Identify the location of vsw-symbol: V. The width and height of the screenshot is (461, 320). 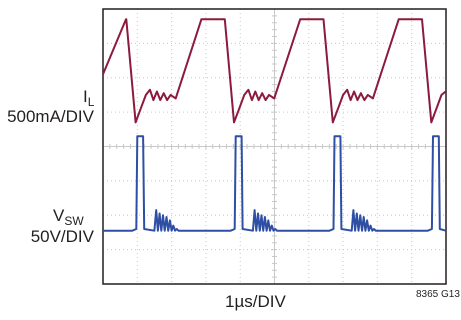
(59, 215).